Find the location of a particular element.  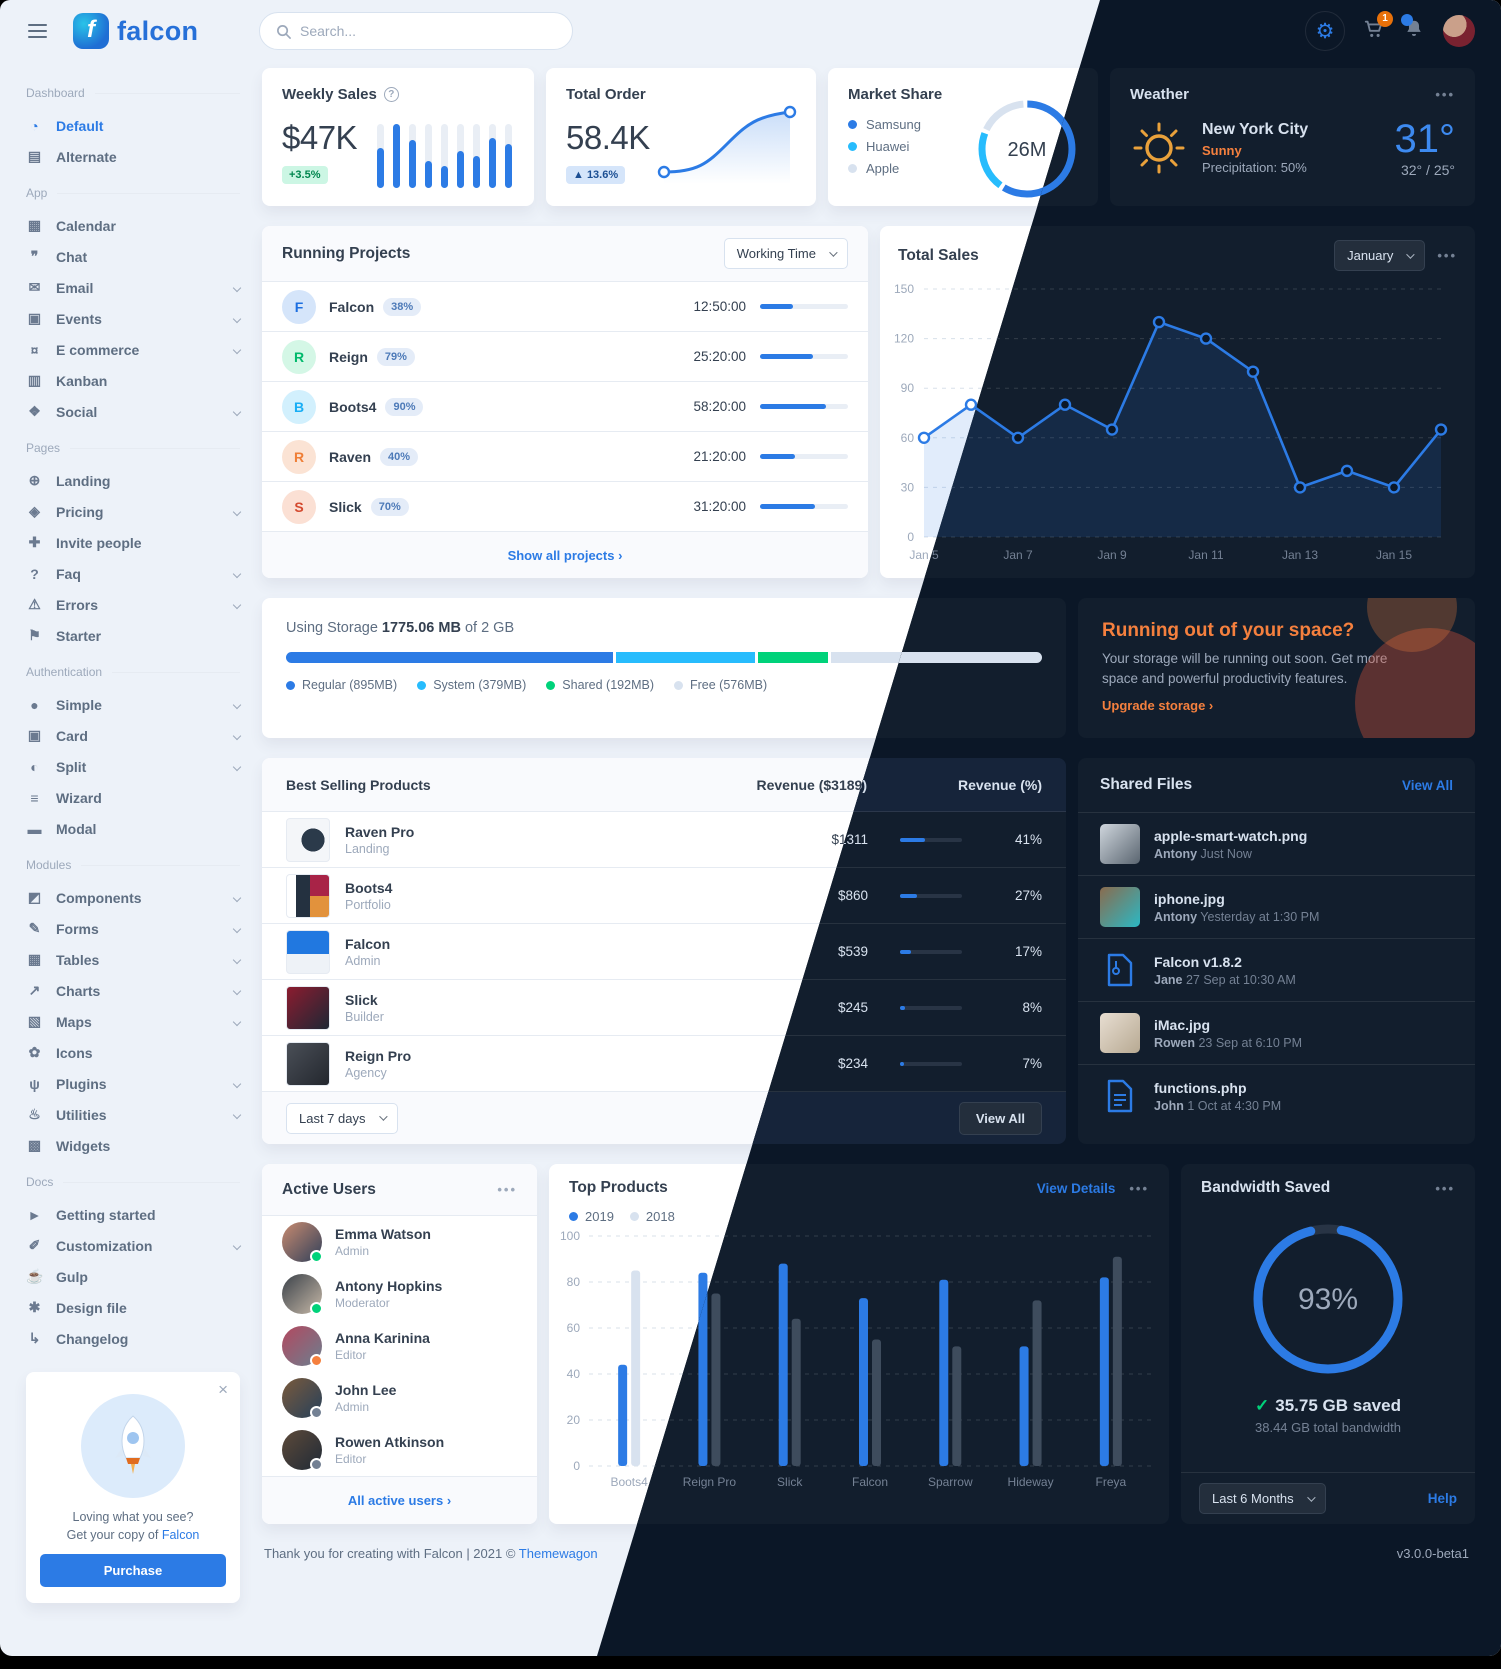

sidebar-item-forms: ✎ Forms is located at coordinates (134, 928).